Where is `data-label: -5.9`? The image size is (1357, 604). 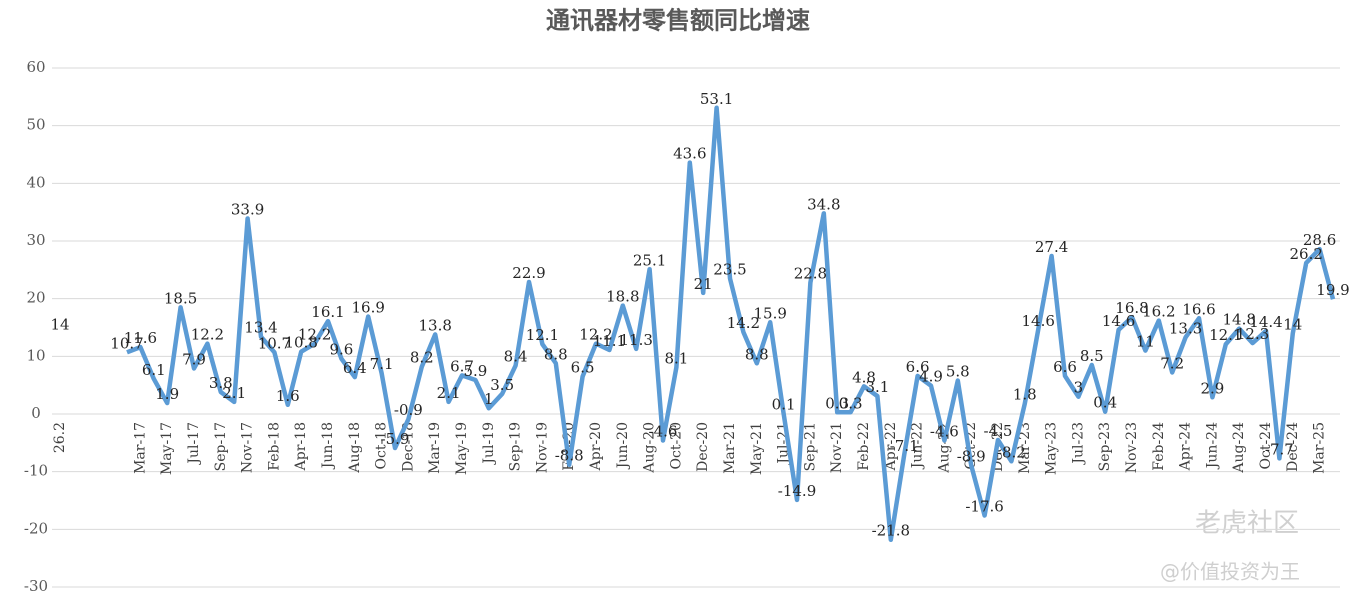 data-label: -5.9 is located at coordinates (395, 439).